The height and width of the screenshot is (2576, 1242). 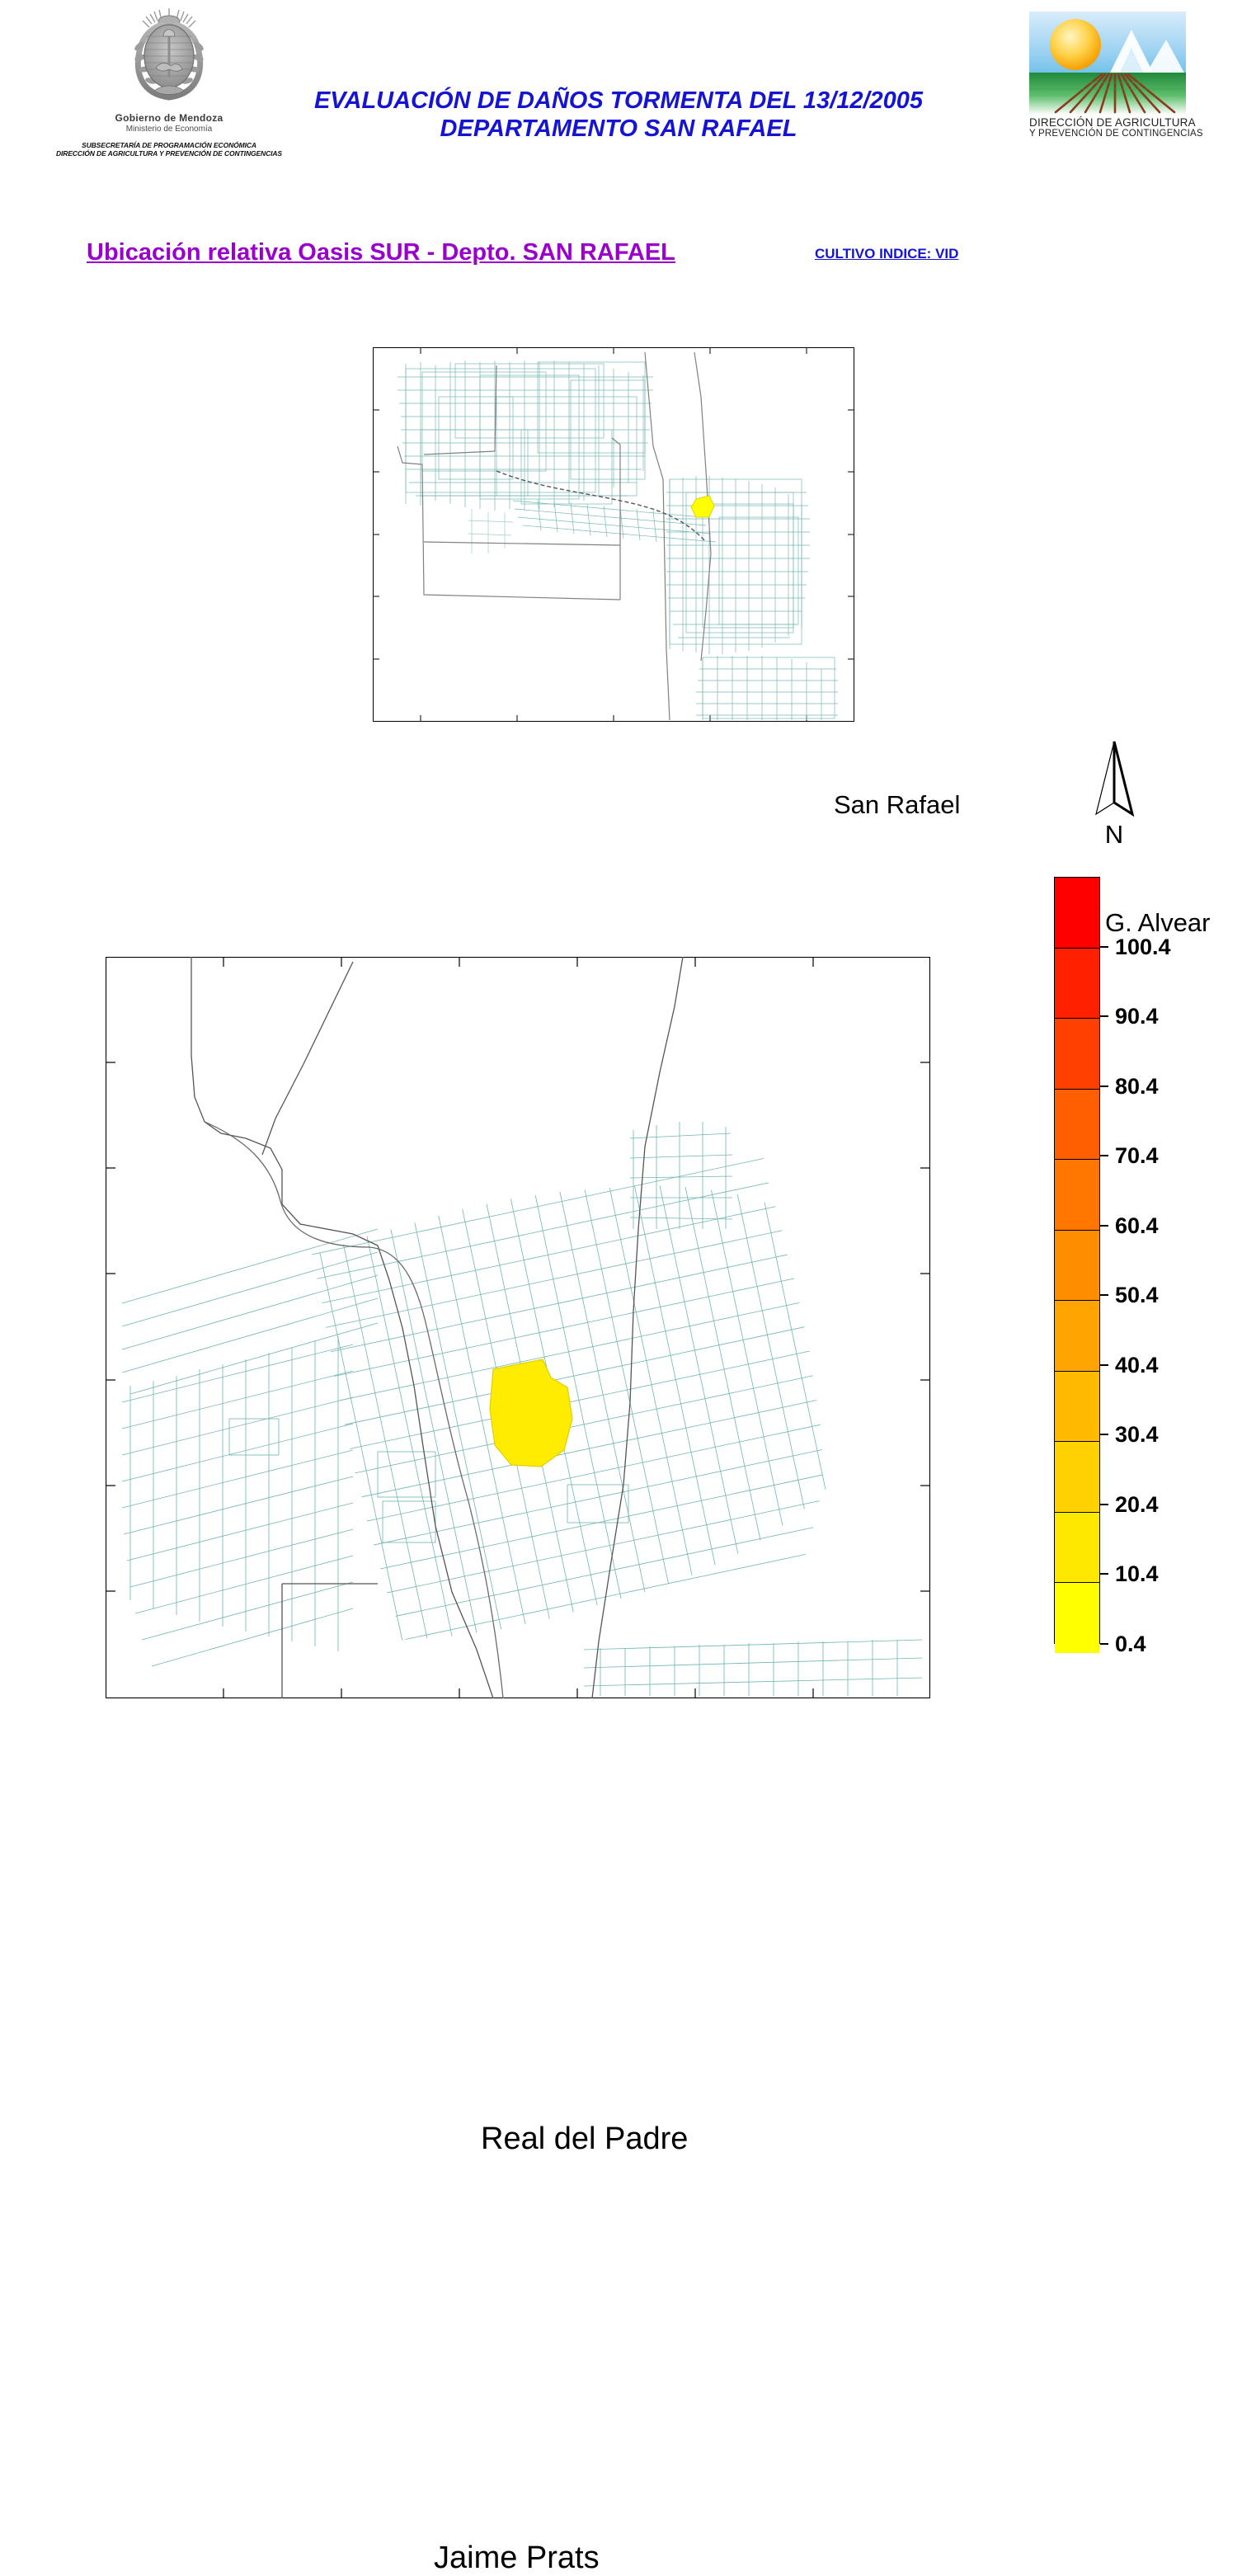 What do you see at coordinates (531, 1413) in the screenshot?
I see `detail-damage-polygon` at bounding box center [531, 1413].